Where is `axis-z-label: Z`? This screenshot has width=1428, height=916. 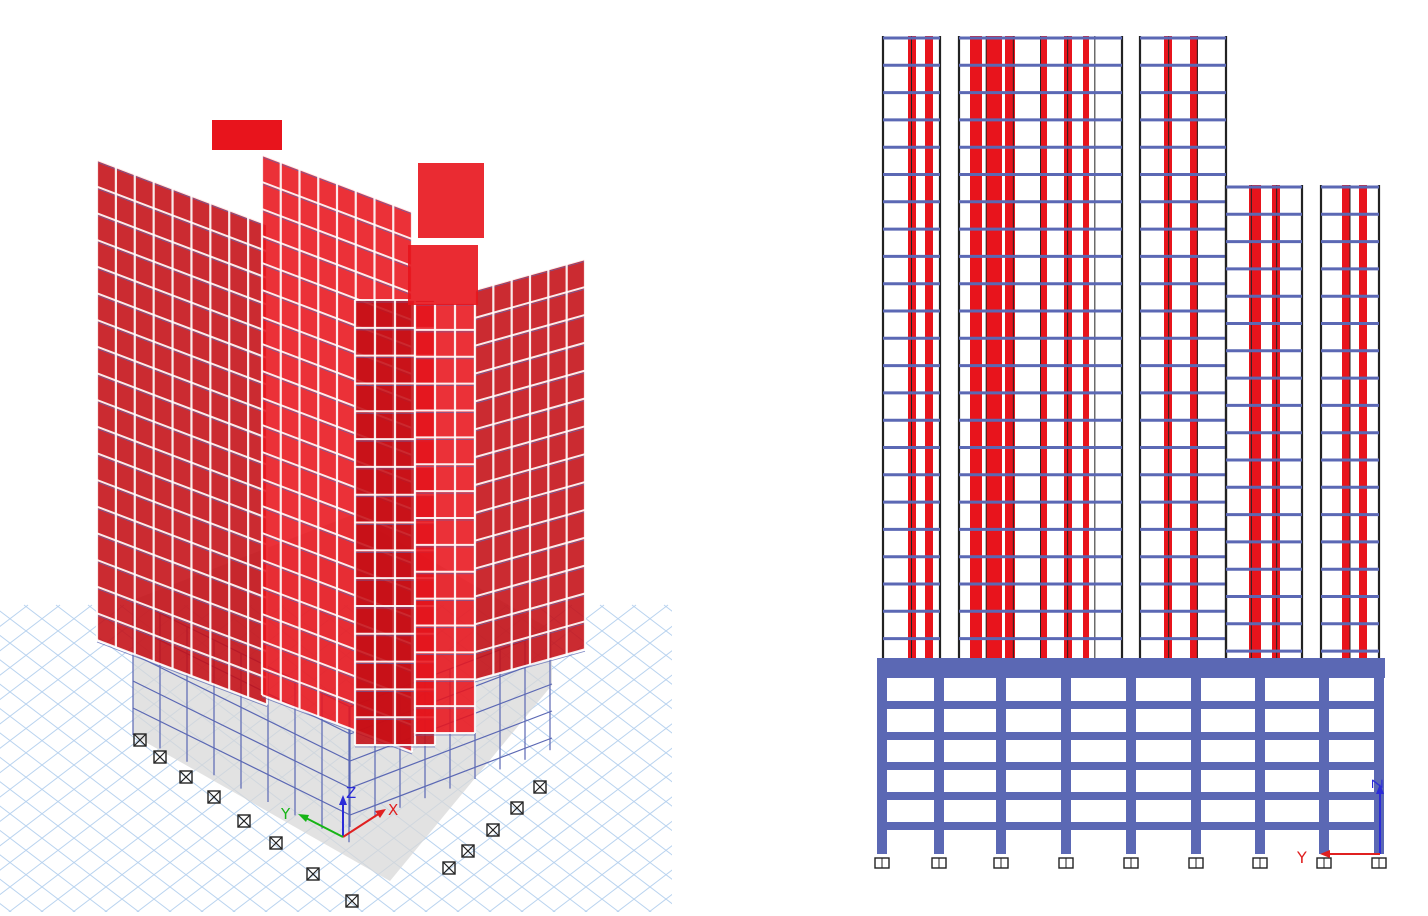 axis-z-label: Z is located at coordinates (1376, 784).